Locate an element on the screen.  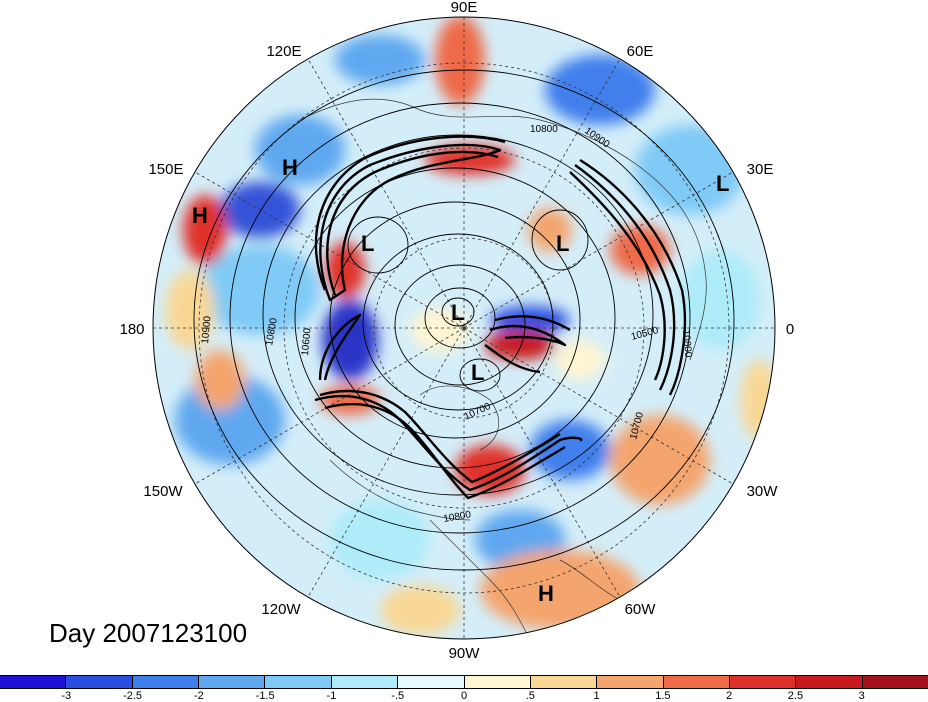
colorbar-tick-label: 0 is located at coordinates (464, 696).